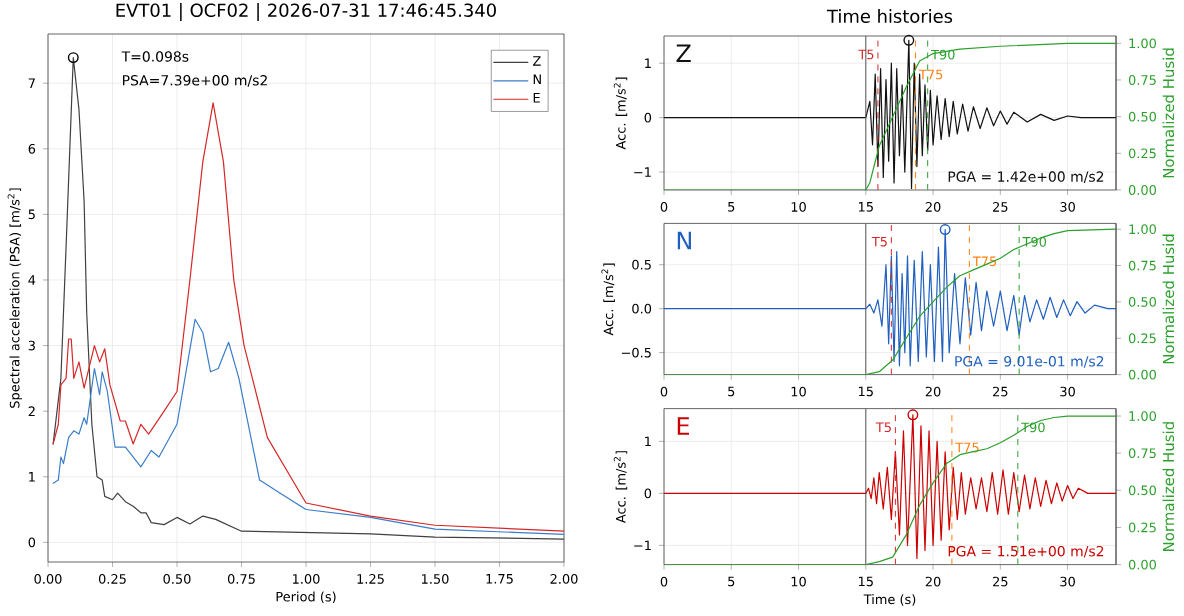 The width and height of the screenshot is (1184, 616). I want to click on chart-title: EVT01 | OCF02 | 2026-07-31 17:46:45.340, so click(306, 12).